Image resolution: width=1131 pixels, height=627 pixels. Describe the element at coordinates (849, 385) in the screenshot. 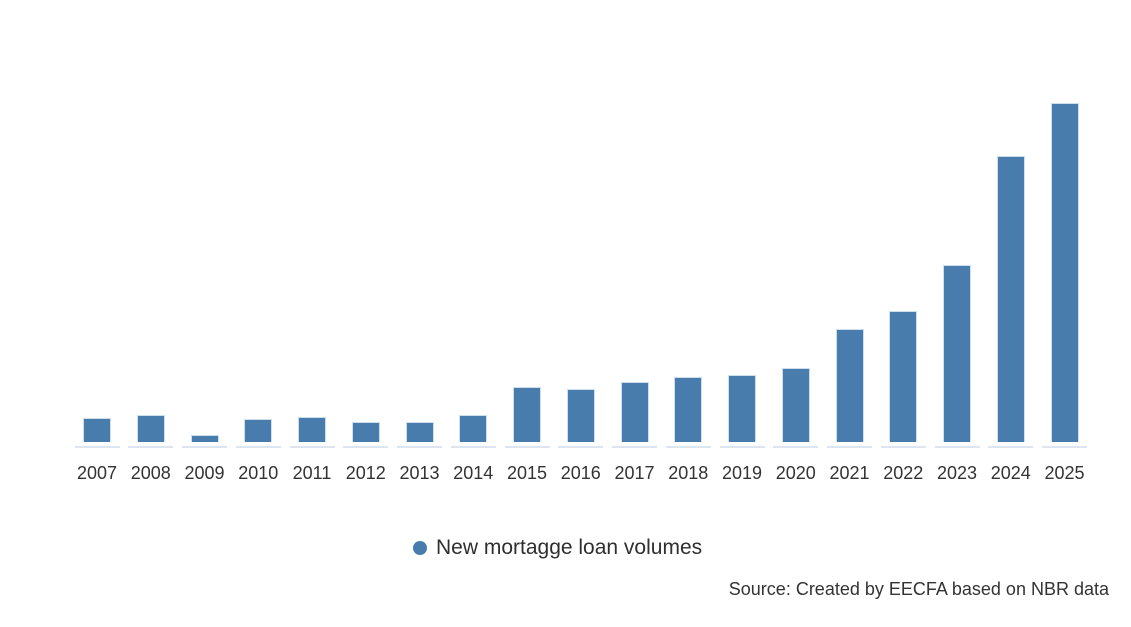

I see `bar-2021` at that location.